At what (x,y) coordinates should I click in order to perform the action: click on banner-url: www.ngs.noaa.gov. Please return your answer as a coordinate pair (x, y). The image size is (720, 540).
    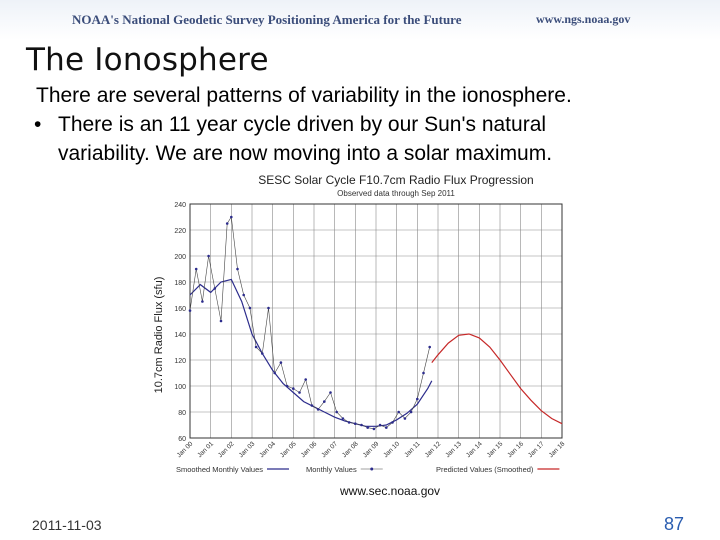
    Looking at the image, I should click on (583, 19).